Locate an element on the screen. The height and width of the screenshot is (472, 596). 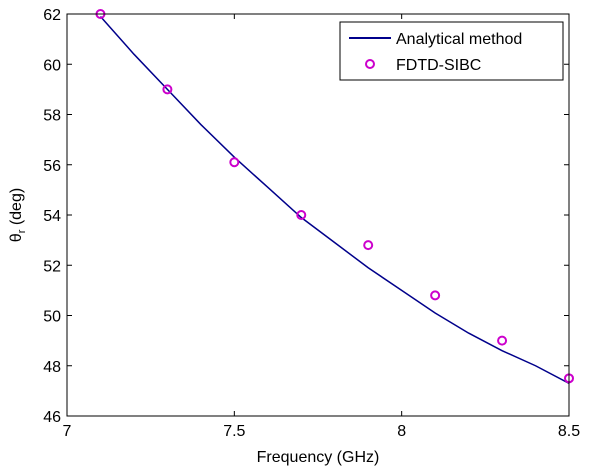
legend-marker-swatch is located at coordinates (370, 64).